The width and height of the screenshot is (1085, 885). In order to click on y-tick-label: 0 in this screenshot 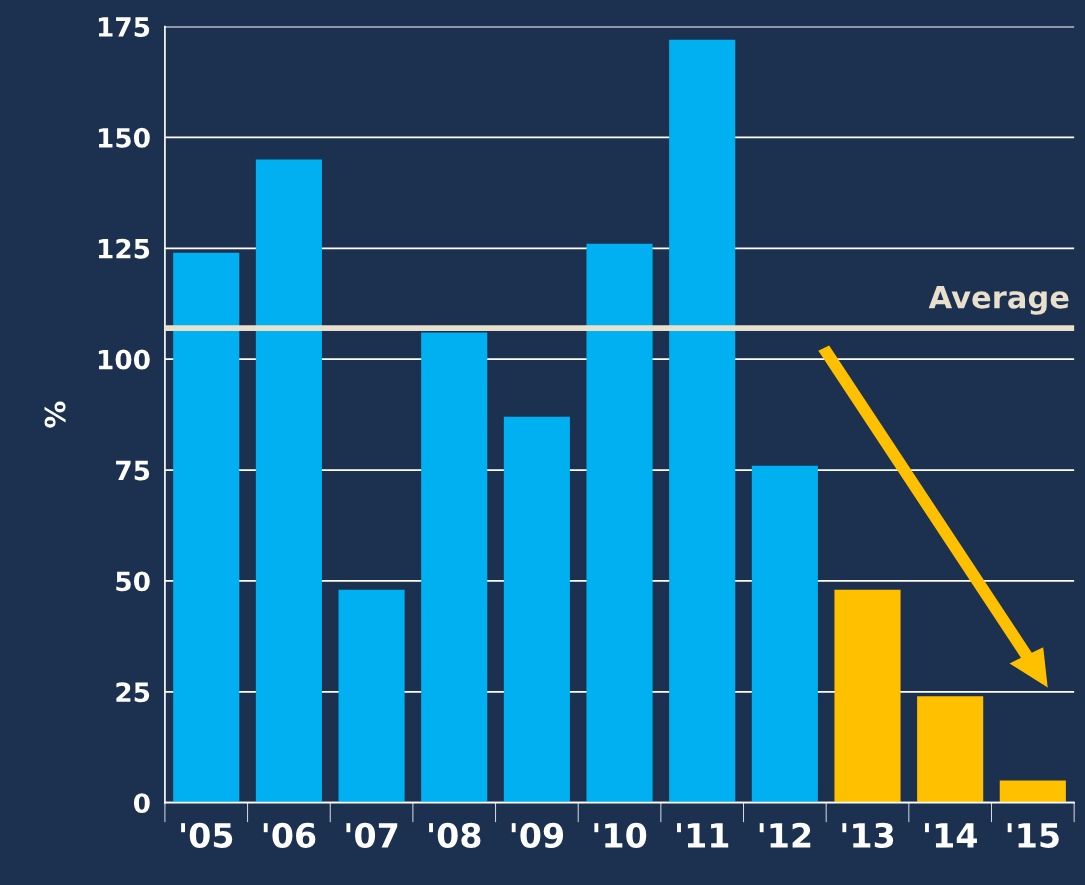, I will do `click(141, 803)`.